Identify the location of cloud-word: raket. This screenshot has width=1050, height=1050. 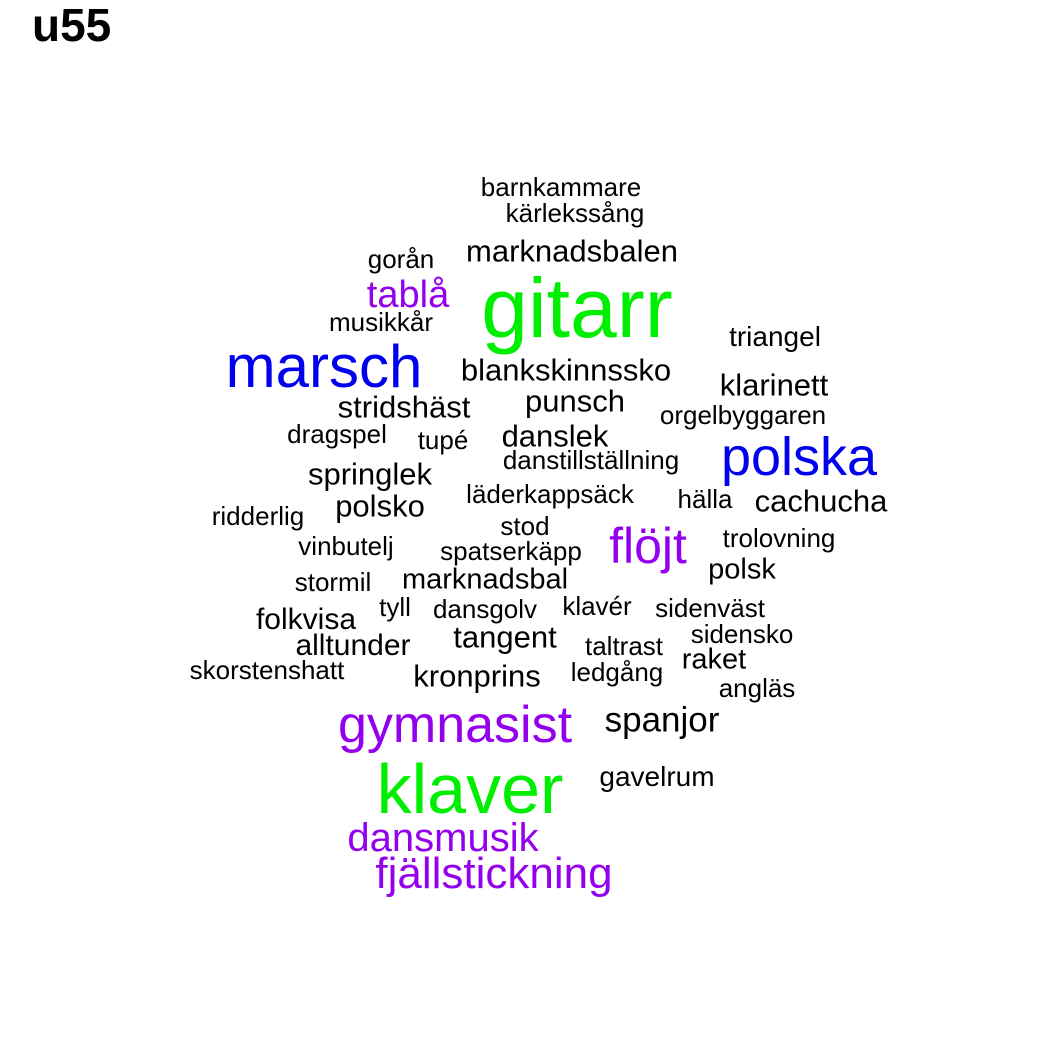
(714, 659).